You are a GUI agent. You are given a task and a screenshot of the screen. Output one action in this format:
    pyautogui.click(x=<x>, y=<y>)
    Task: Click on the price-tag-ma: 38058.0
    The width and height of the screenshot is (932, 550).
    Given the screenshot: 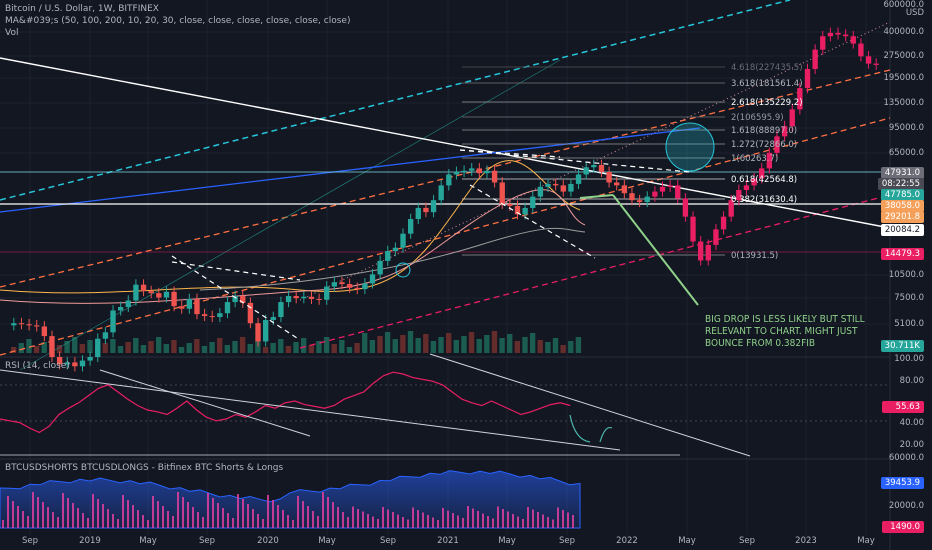 What is the action you would take?
    pyautogui.click(x=902, y=206)
    